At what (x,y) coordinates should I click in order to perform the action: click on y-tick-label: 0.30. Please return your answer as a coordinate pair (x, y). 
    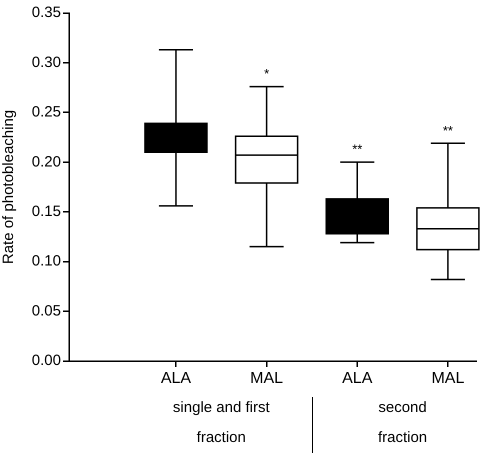
    Looking at the image, I should click on (46, 62).